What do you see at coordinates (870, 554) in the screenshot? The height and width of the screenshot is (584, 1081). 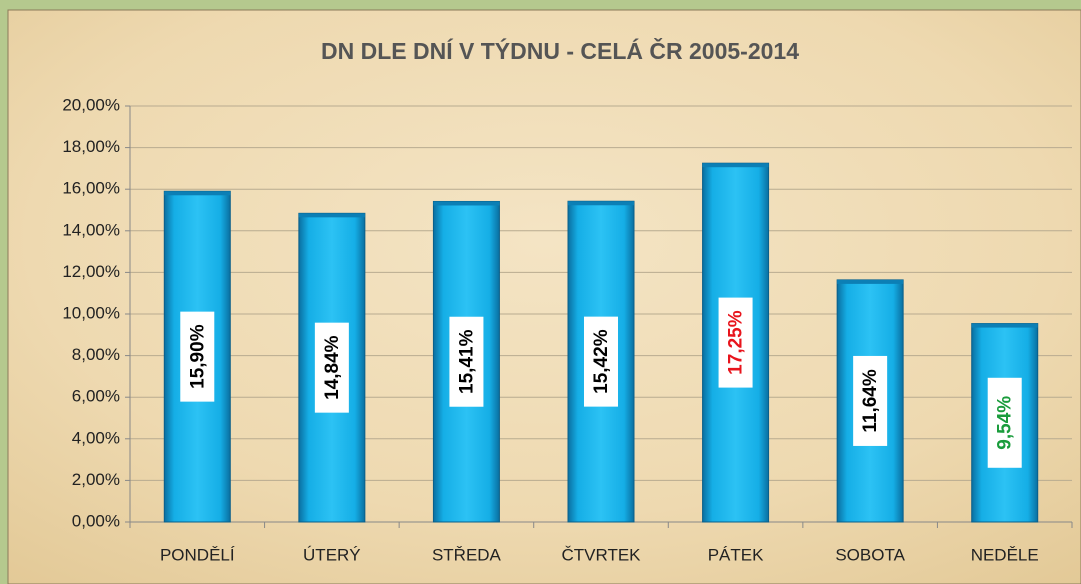 I see `x-tick-label: SOBOTA` at bounding box center [870, 554].